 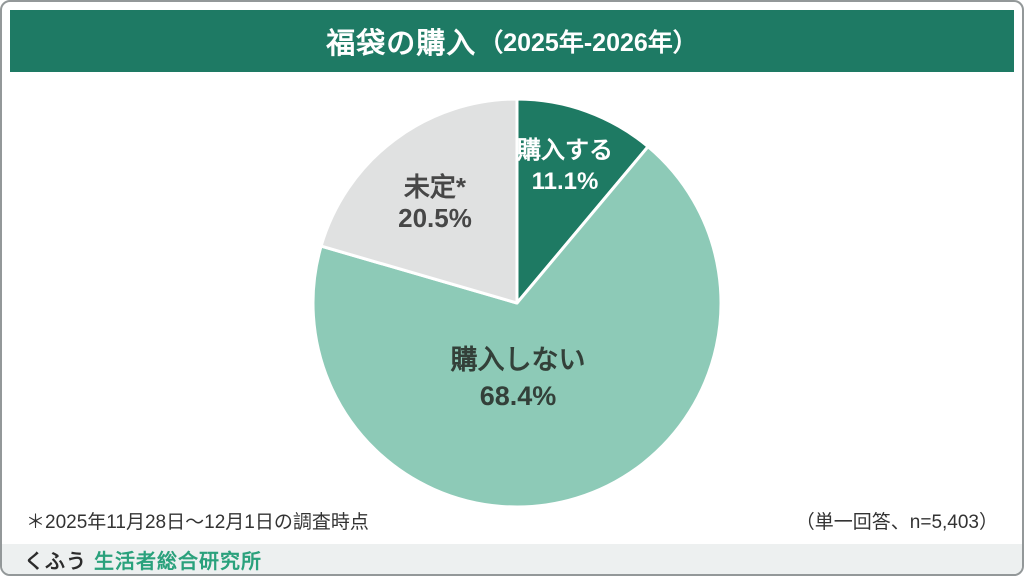 What do you see at coordinates (588, 43) in the screenshot?
I see `chart-title-period: （2025年-2026年）` at bounding box center [588, 43].